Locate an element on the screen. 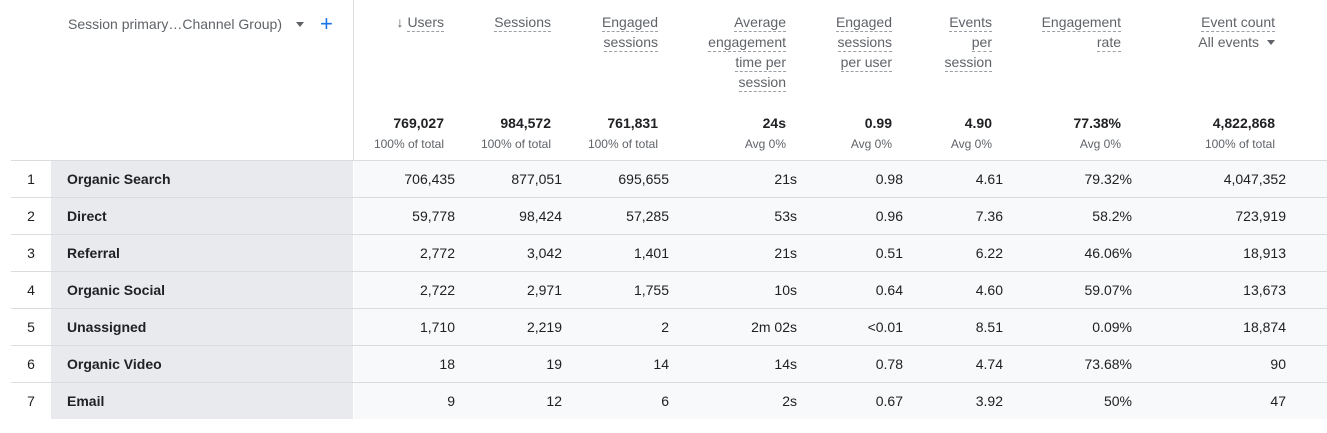 The height and width of the screenshot is (433, 1327). table-row: 6 Organic Video 18 19 14 14s 0.78 4.74 73.68% 90 is located at coordinates (669, 363).